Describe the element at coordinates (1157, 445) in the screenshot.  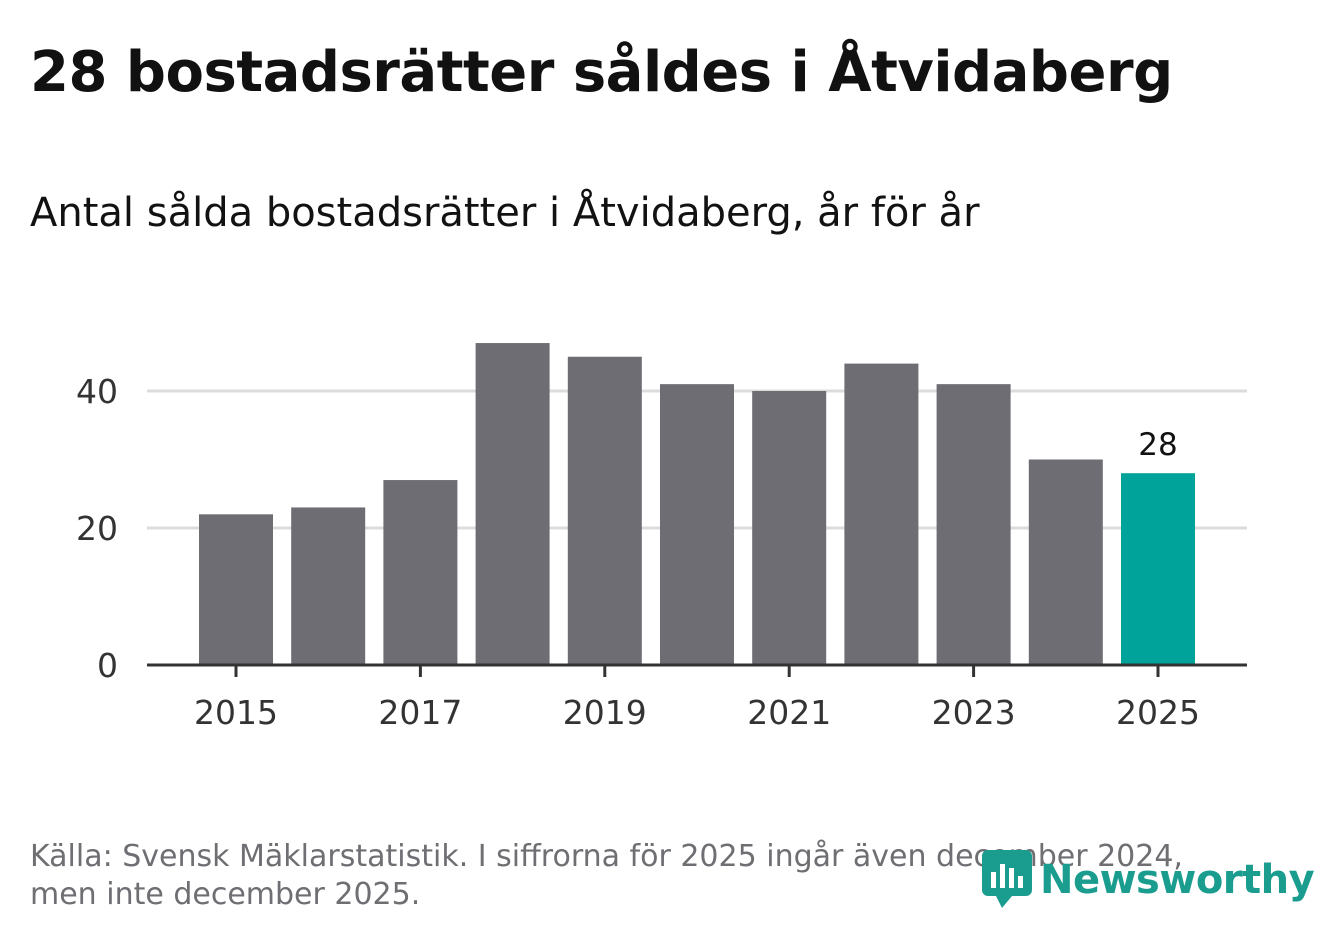
I see `data-label-2025: 28` at that location.